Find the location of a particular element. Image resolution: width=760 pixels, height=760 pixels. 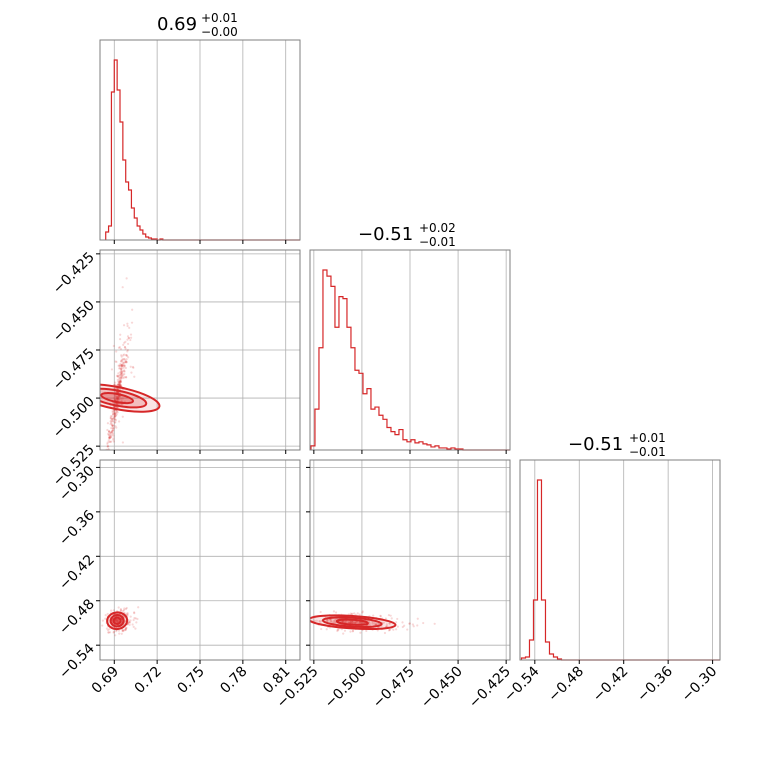

title-2-plus: +0.01 is located at coordinates (647, 438).